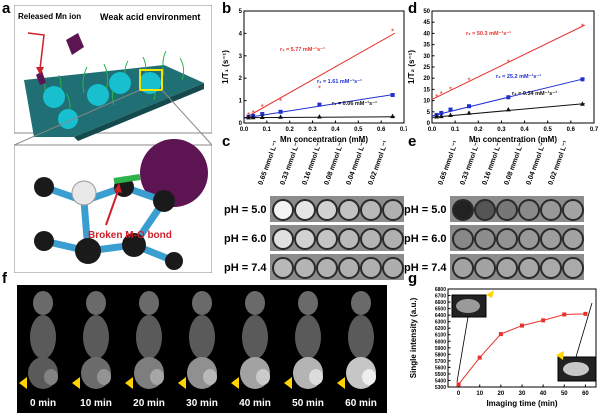 The height and width of the screenshot is (418, 600). I want to click on y-tick-label: 15, so click(426, 90).